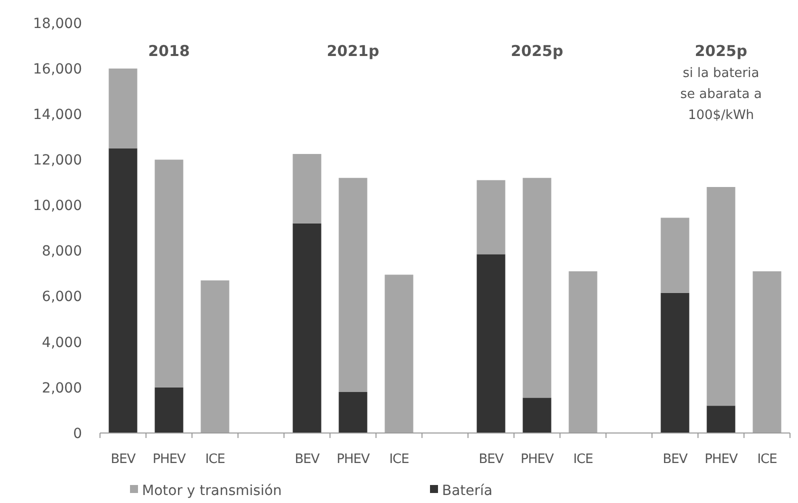 This screenshot has width=798, height=503. I want to click on legend-label: Batería, so click(467, 491).